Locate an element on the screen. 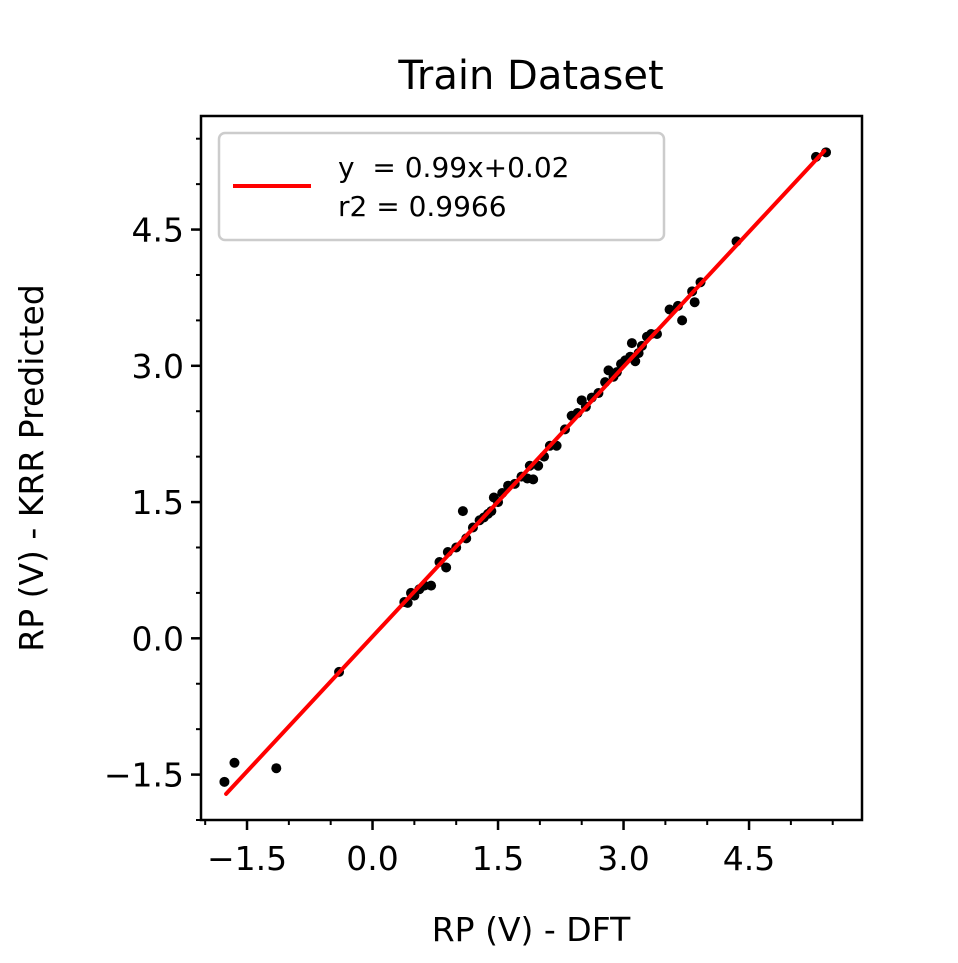  y-tick-label: −1.5 is located at coordinates (144, 775).